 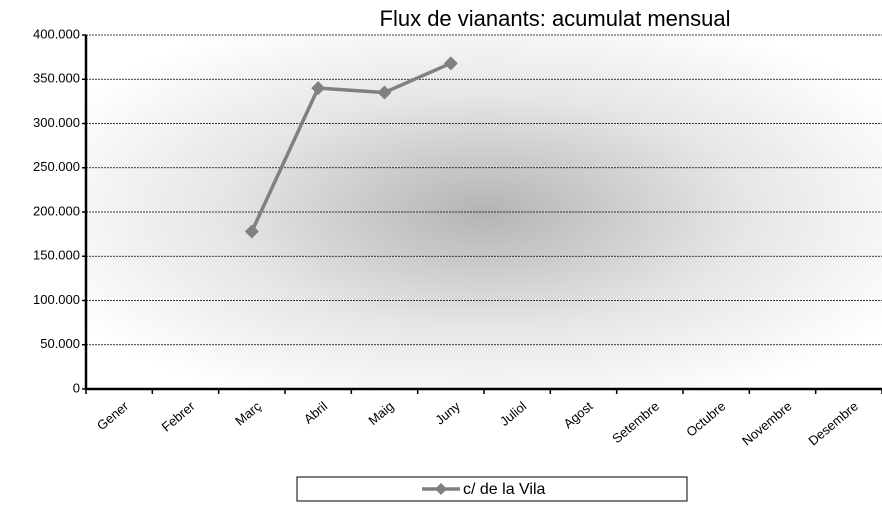 I want to click on x-tick-label: Juny, so click(x=447, y=412).